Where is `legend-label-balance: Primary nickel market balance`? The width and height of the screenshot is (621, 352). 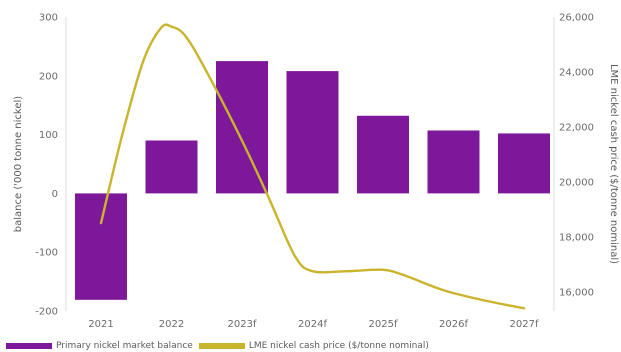 legend-label-balance: Primary nickel market balance is located at coordinates (124, 345).